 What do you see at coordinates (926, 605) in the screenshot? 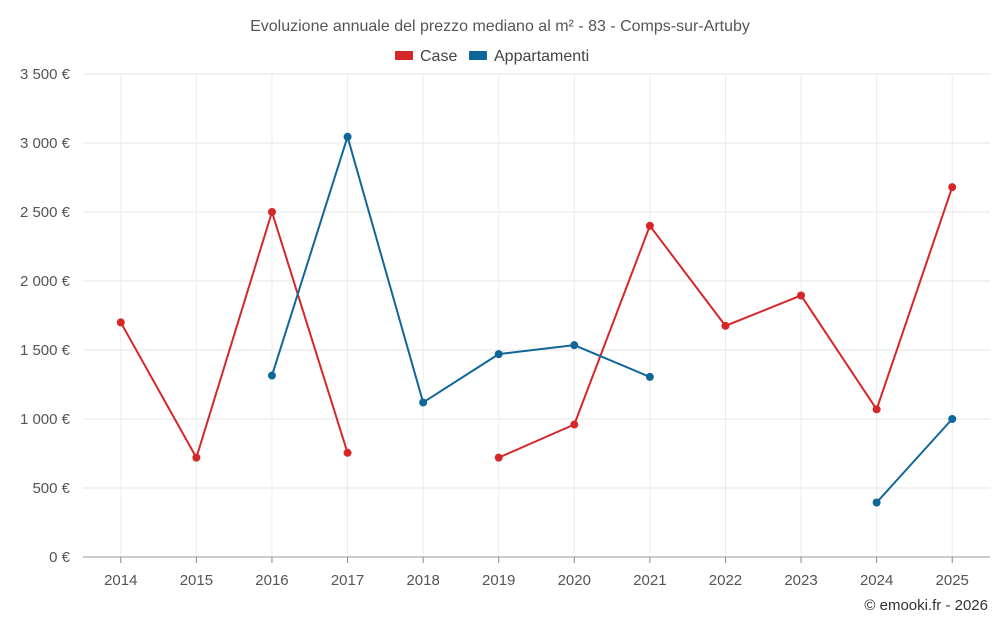
I see `credit-text: © emooki.fr - 2026` at bounding box center [926, 605].